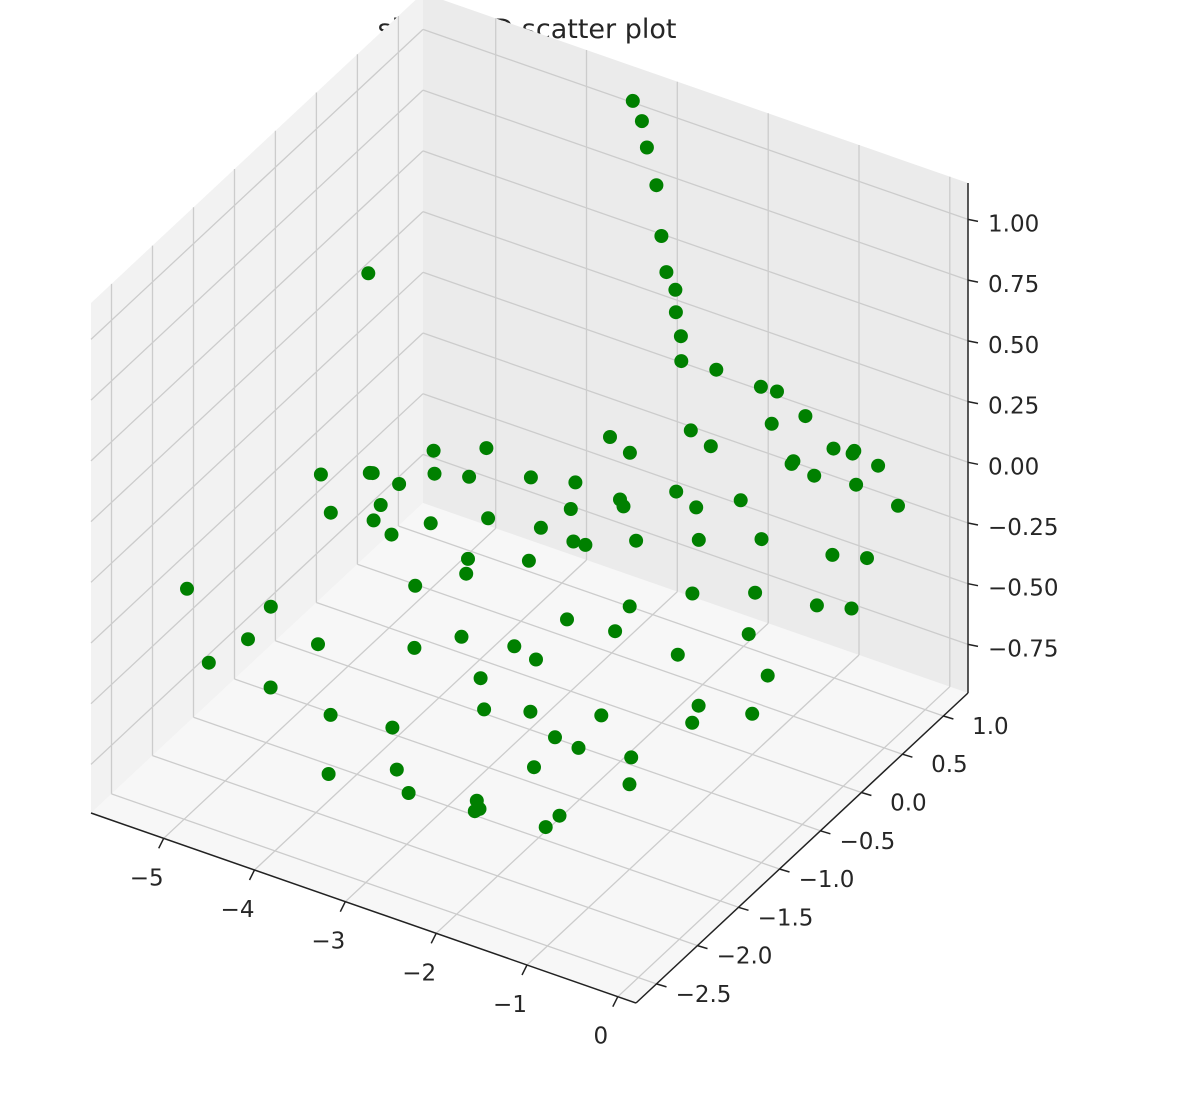 The height and width of the screenshot is (1107, 1202). Describe the element at coordinates (802, 848) in the screenshot. I see `y-axis-line` at that location.